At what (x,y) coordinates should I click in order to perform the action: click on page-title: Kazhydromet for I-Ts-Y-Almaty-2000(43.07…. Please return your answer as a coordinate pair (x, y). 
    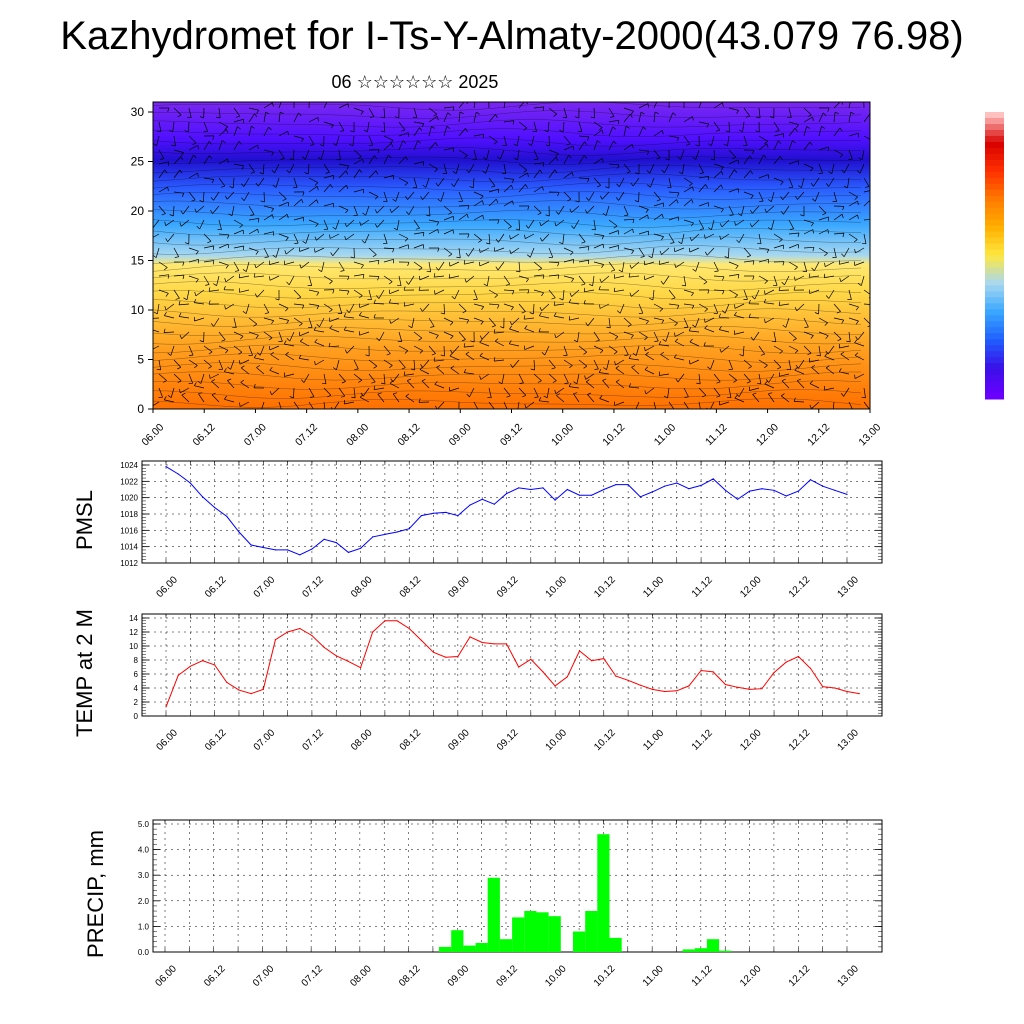
    Looking at the image, I should click on (512, 36).